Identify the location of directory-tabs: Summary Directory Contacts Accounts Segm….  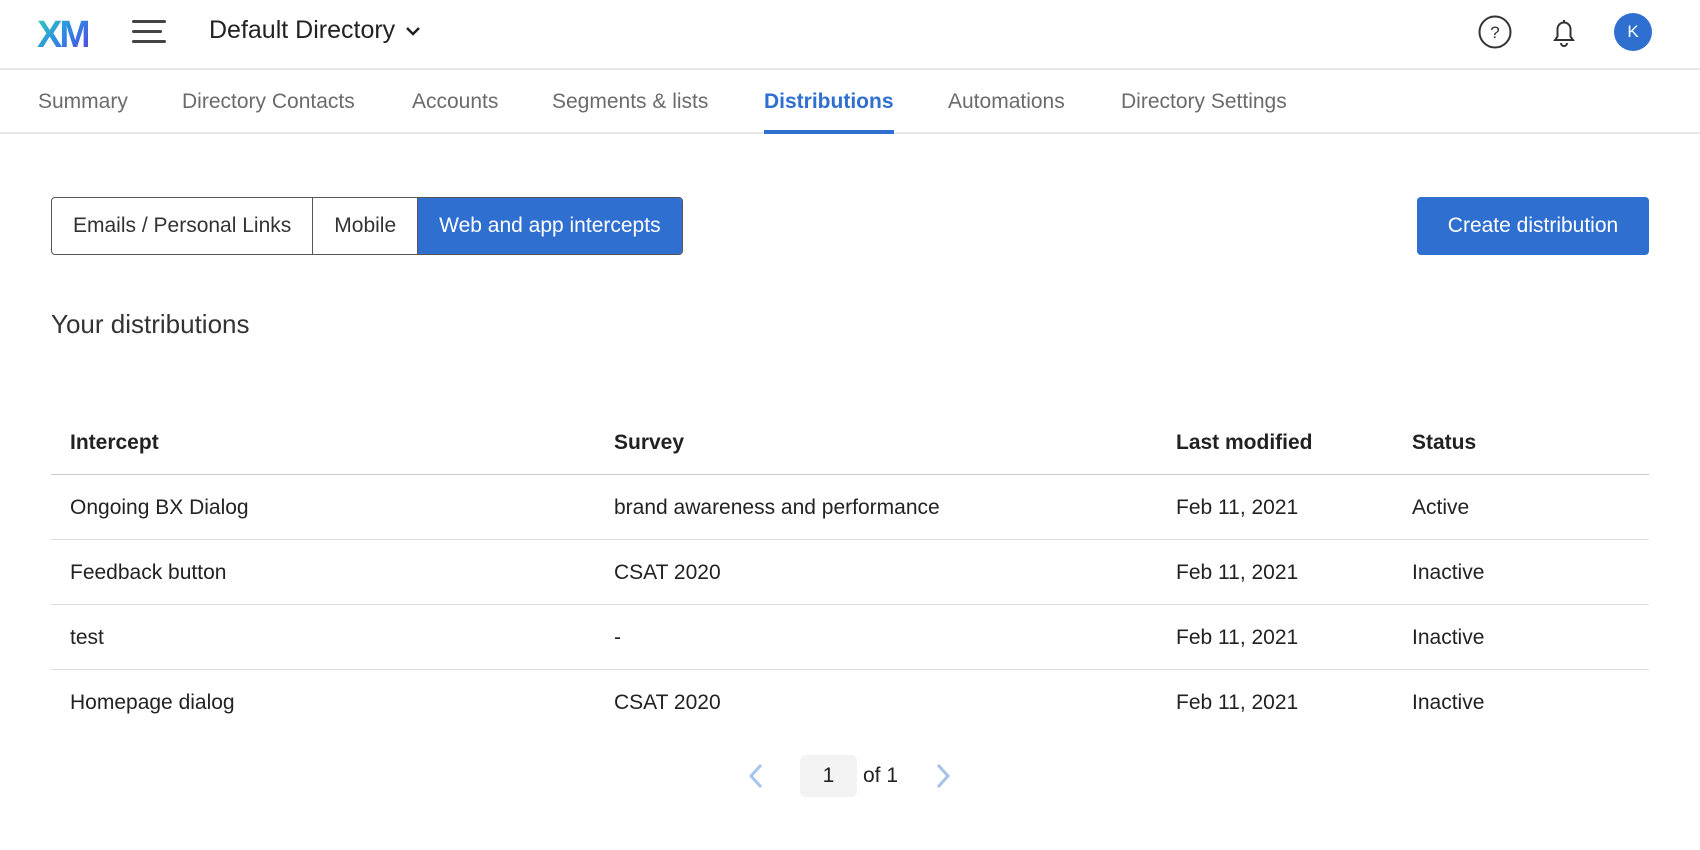
(850, 102).